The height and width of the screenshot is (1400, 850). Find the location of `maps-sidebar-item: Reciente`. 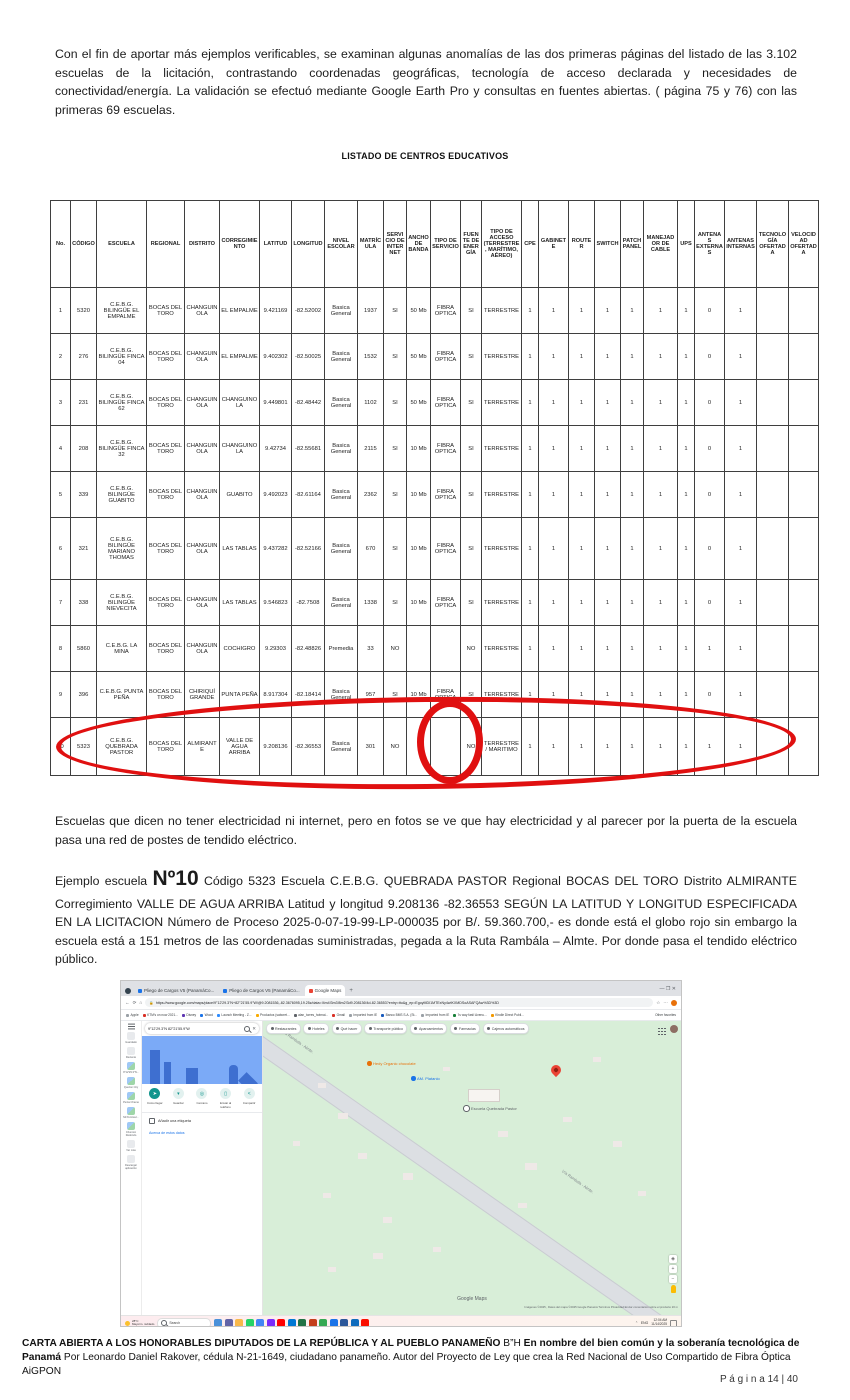

maps-sidebar-item: Reciente is located at coordinates (131, 1053).